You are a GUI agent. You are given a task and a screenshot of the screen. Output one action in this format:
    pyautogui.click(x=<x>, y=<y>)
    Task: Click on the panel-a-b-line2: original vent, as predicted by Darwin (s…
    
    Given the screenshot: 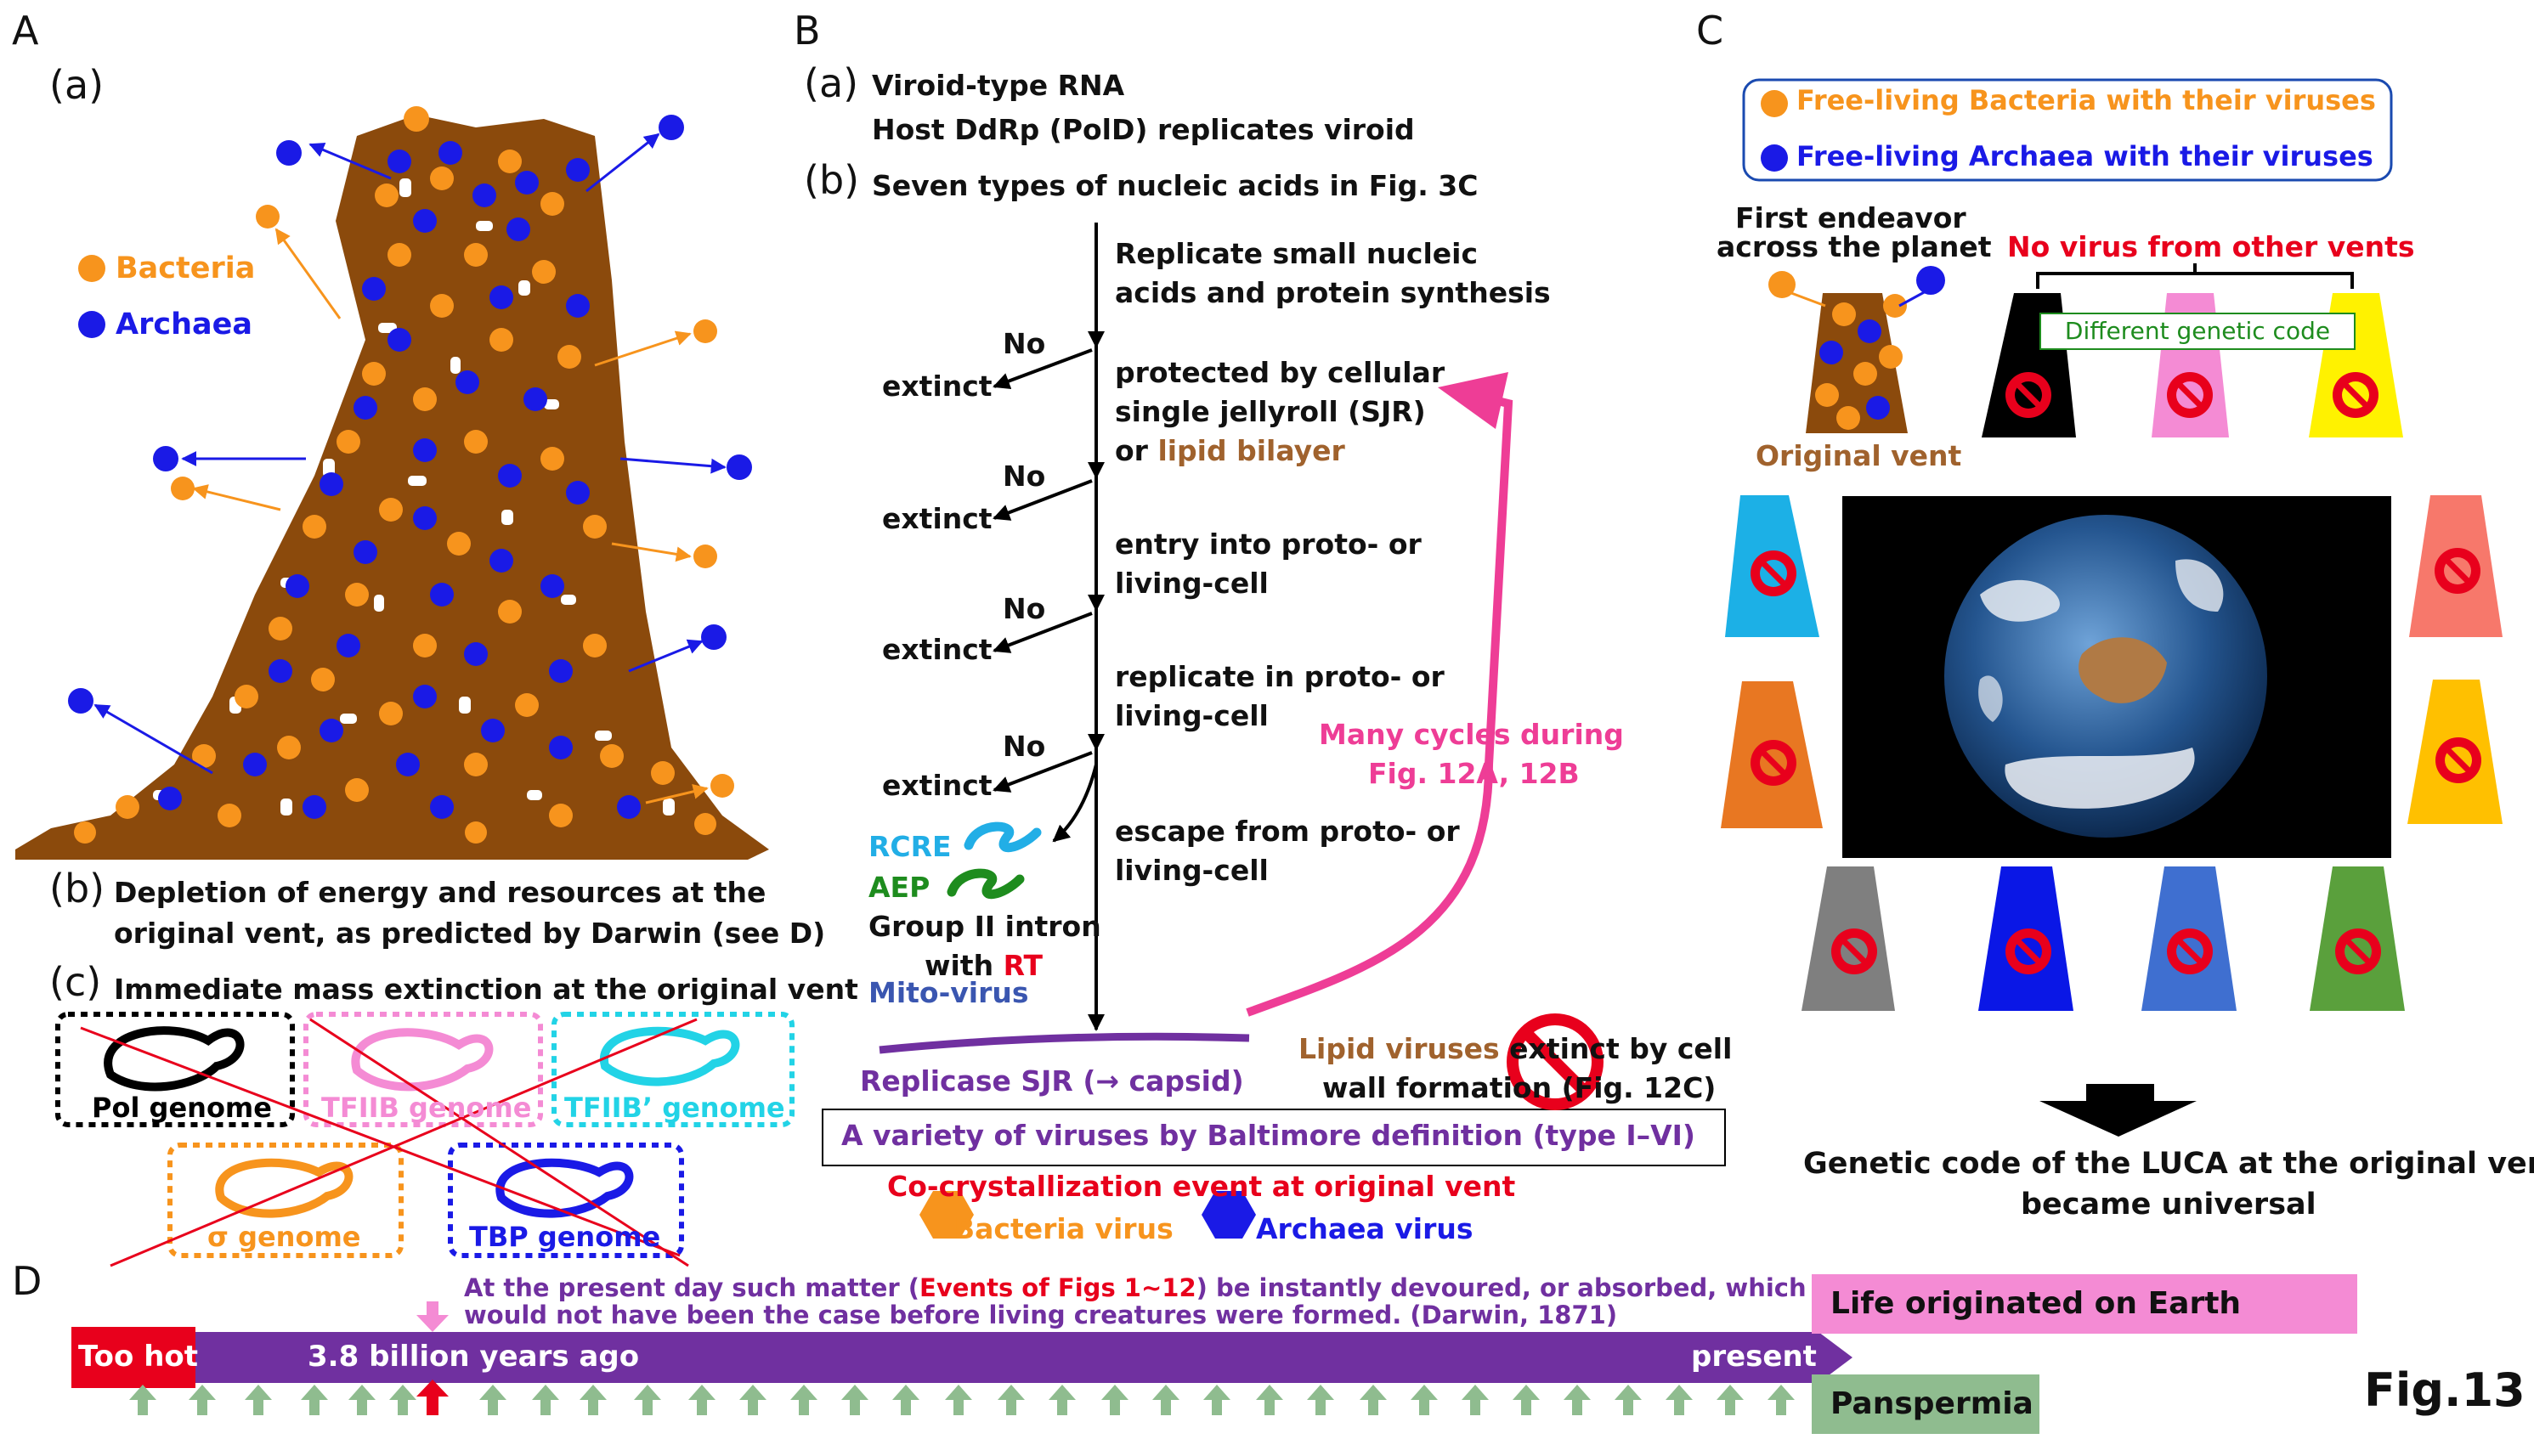 What is the action you would take?
    pyautogui.click(x=470, y=934)
    